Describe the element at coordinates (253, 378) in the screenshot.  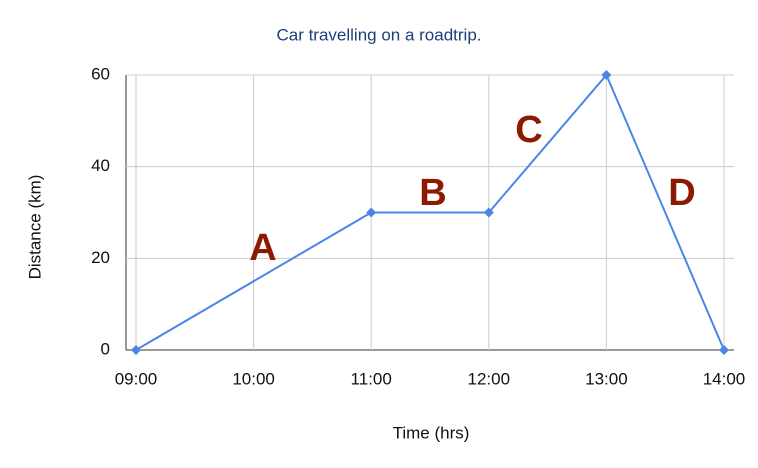
I see `x-tick-label: 10:00` at that location.